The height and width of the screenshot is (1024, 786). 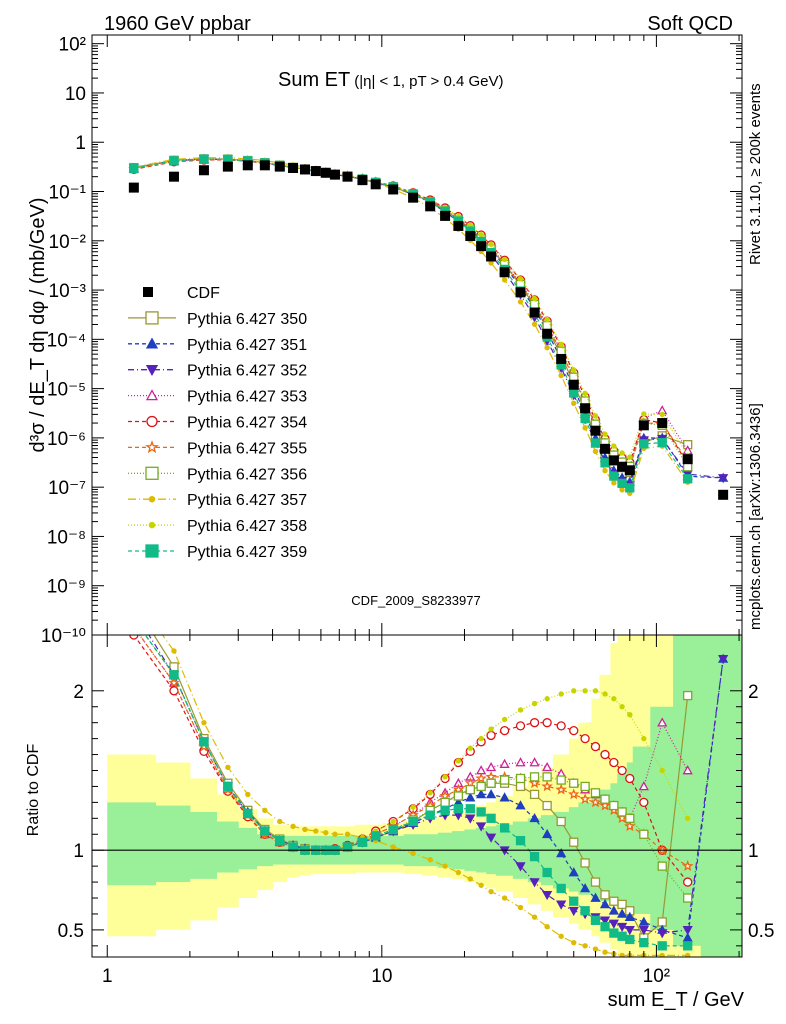 What do you see at coordinates (381, 976) in the screenshot?
I see `x-tick-label: 10` at bounding box center [381, 976].